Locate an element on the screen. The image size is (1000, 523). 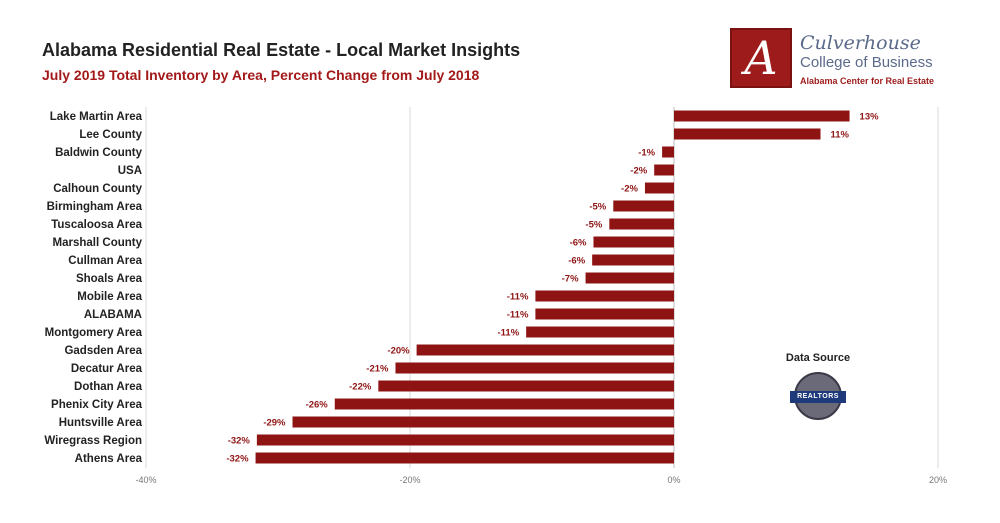
data-label: -20% is located at coordinates (398, 351).